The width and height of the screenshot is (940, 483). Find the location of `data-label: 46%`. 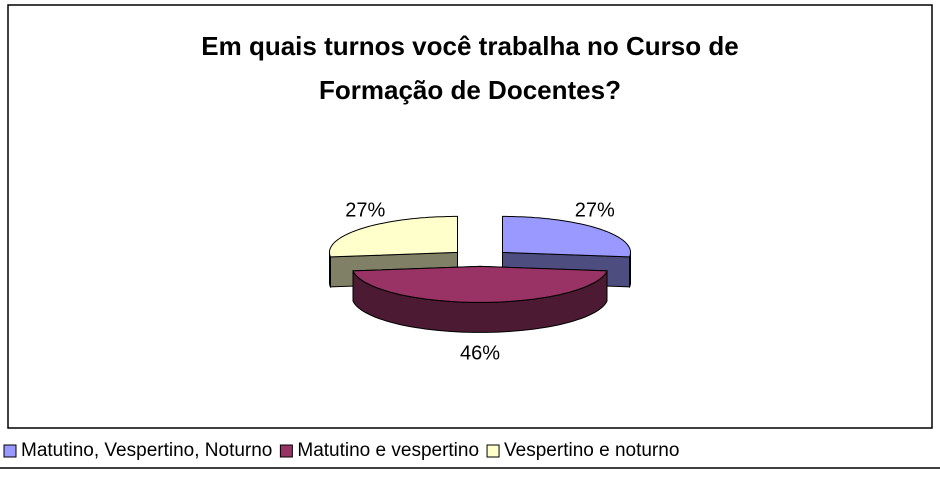

data-label: 46% is located at coordinates (480, 353).